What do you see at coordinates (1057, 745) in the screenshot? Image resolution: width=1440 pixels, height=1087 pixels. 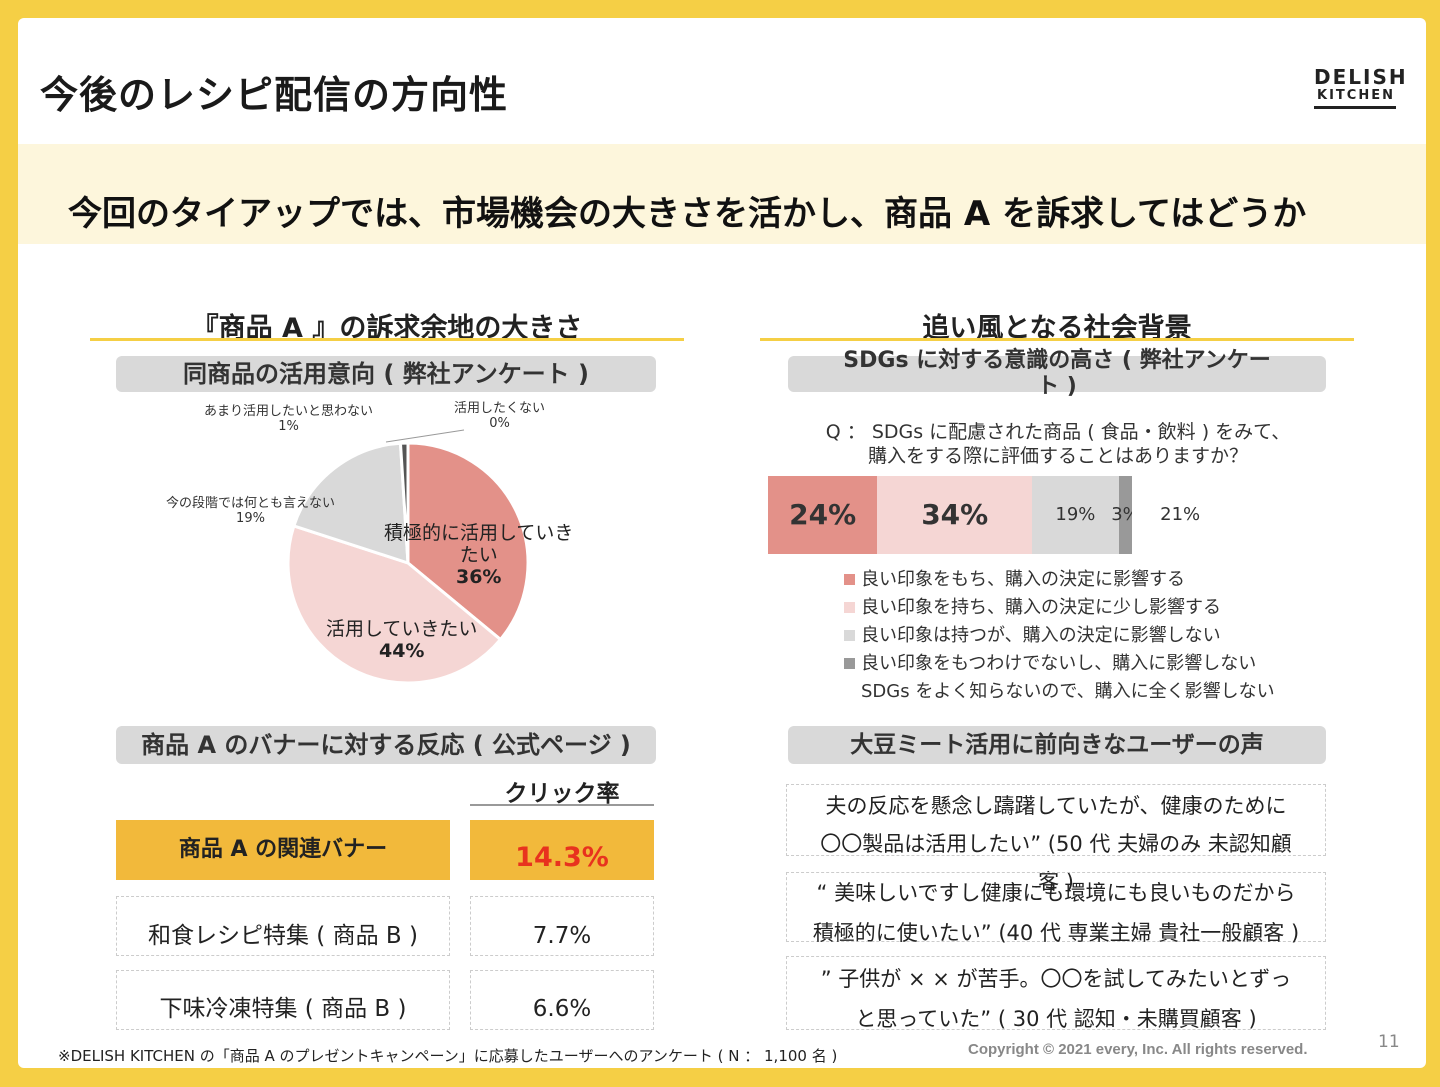 I see `voice-header: 大豆ミート活用に前向きなユーザーの声` at bounding box center [1057, 745].